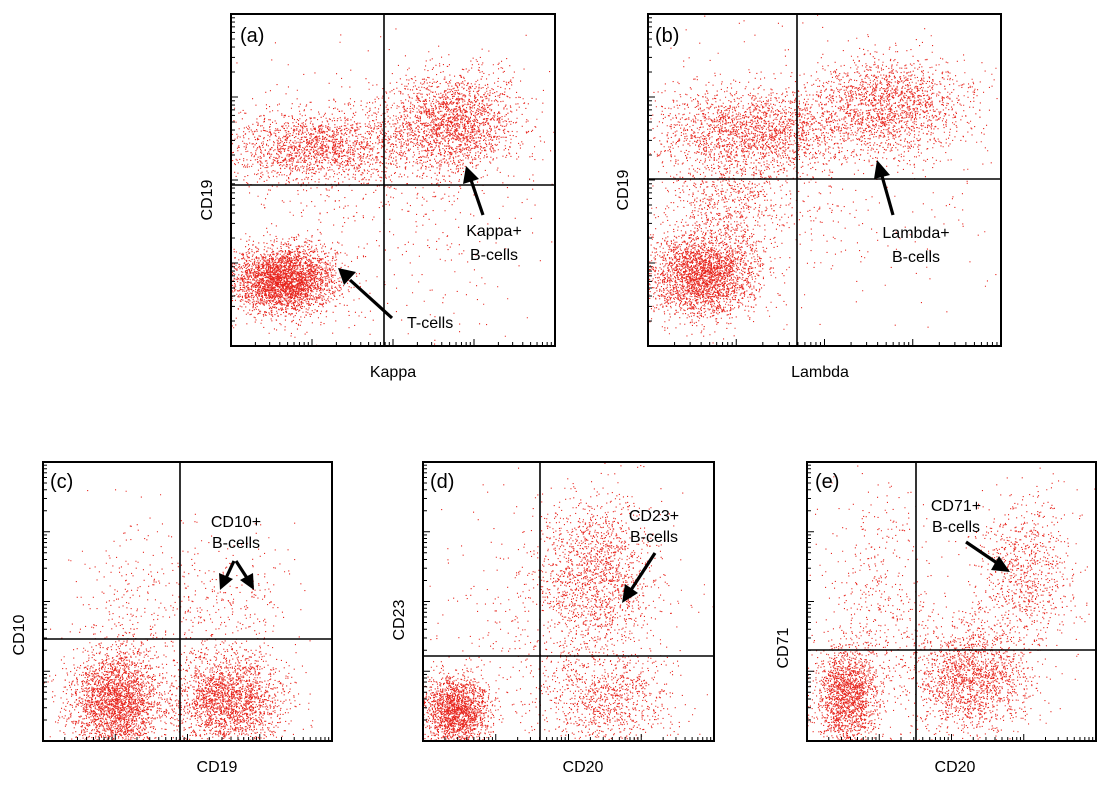  What do you see at coordinates (915, 233) in the screenshot?
I see `panel-b-lambda-annotation-line1: Lambda+` at bounding box center [915, 233].